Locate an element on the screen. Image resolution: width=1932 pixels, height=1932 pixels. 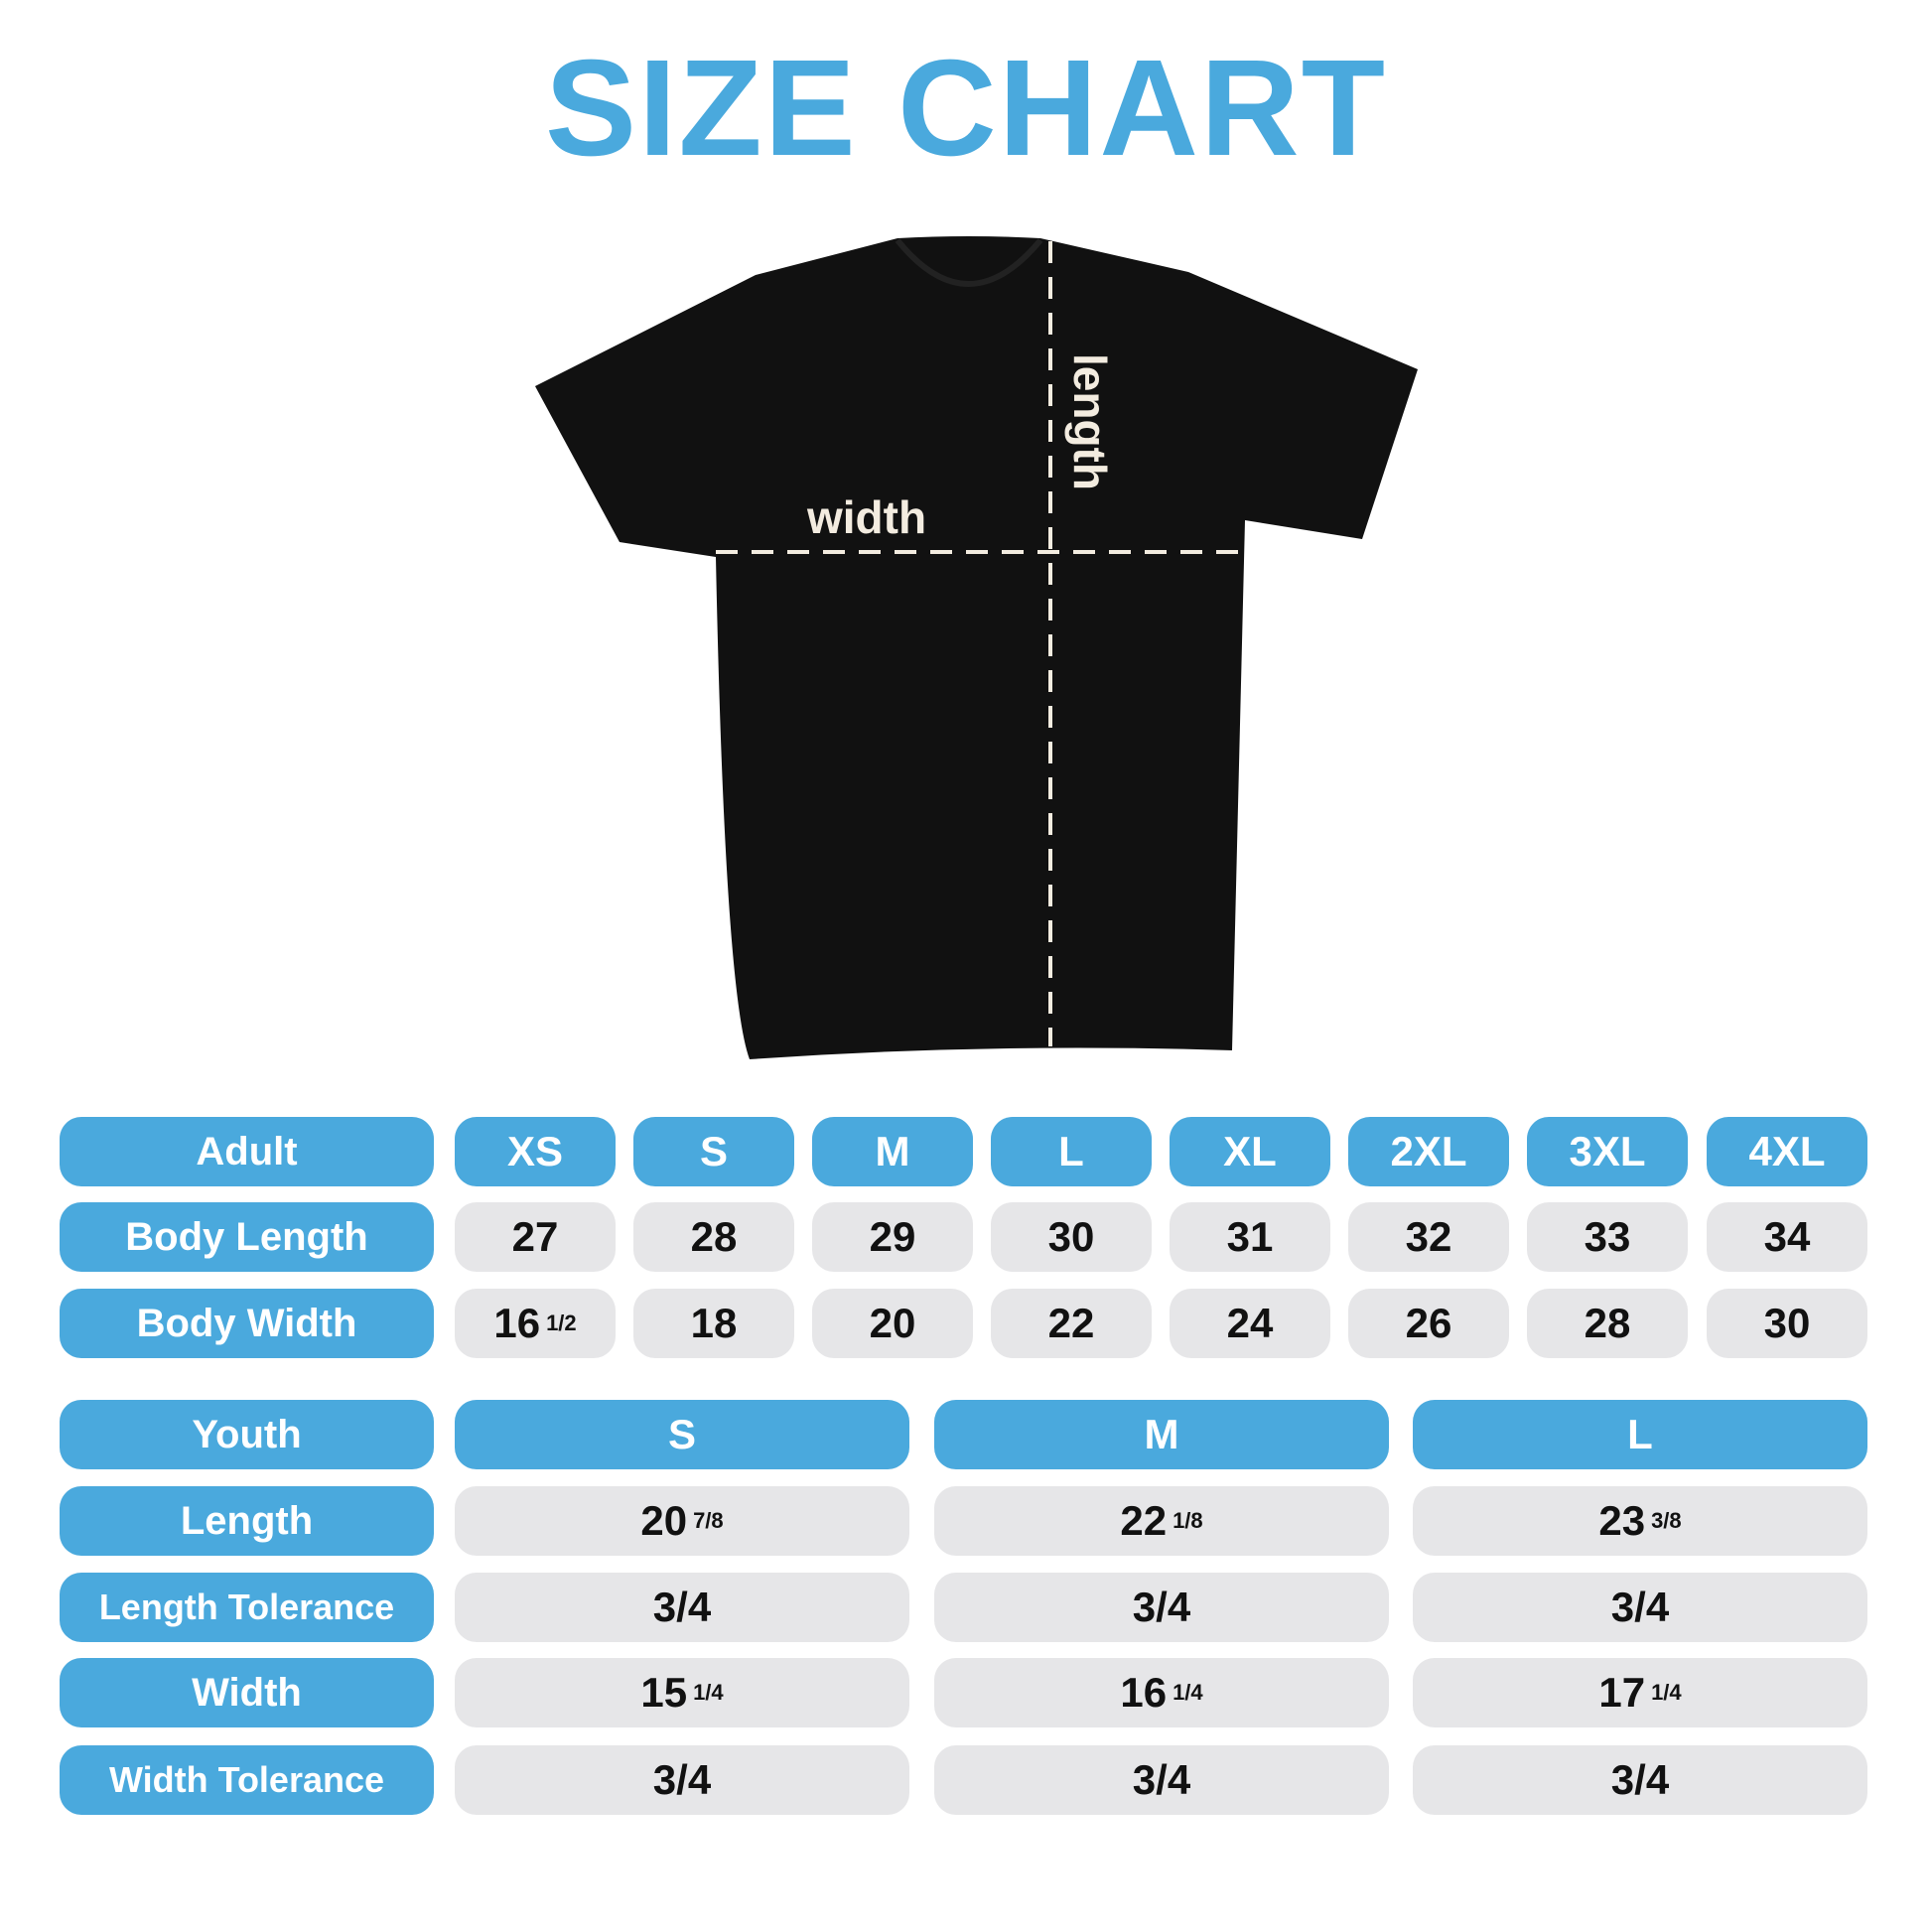
value-whole: 29 is located at coordinates (893, 1236).